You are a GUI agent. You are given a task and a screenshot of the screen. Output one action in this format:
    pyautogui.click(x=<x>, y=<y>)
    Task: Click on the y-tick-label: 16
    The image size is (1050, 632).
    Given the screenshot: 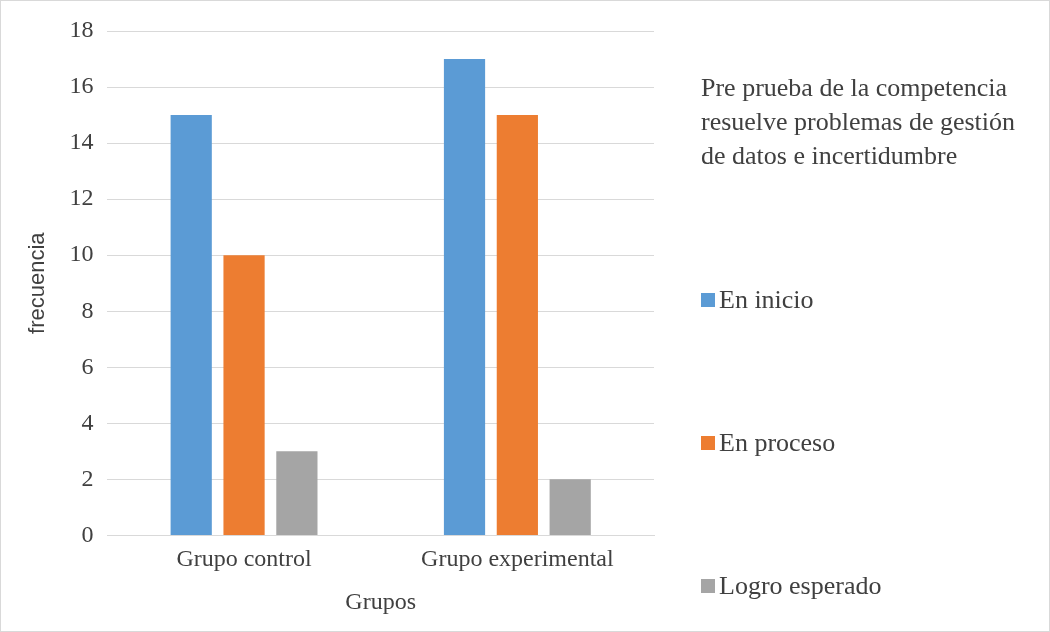 What is the action you would take?
    pyautogui.click(x=81, y=85)
    